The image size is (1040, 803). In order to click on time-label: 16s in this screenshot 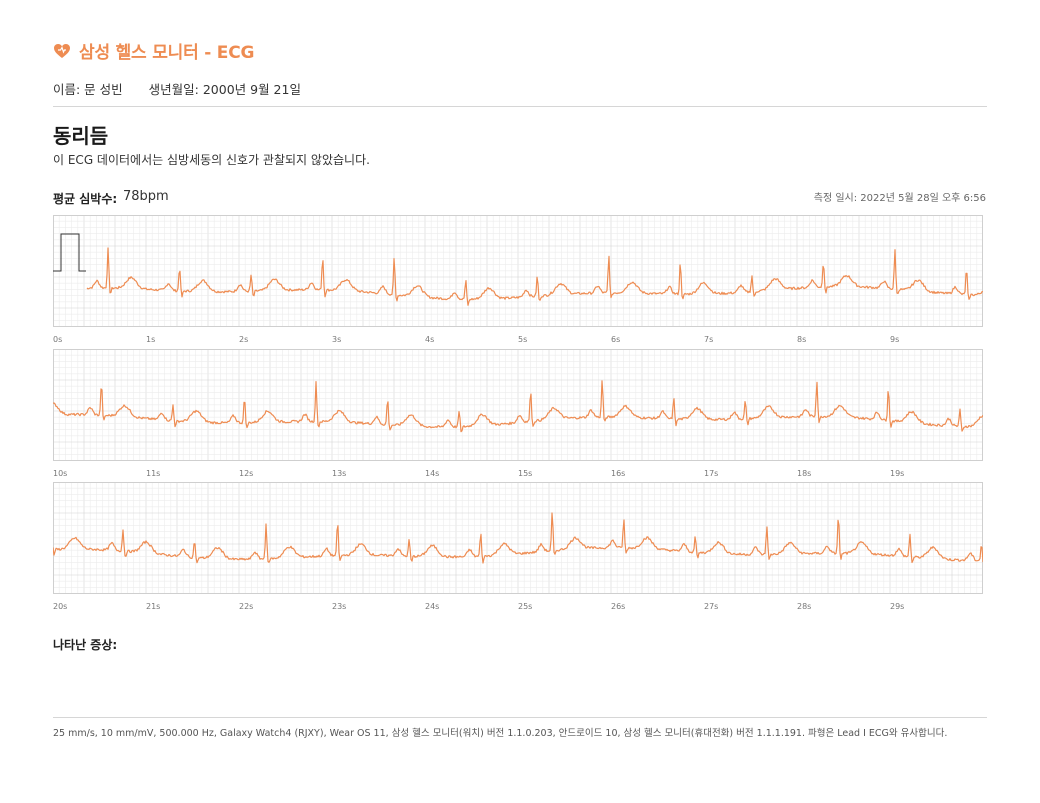, I will do `click(618, 473)`.